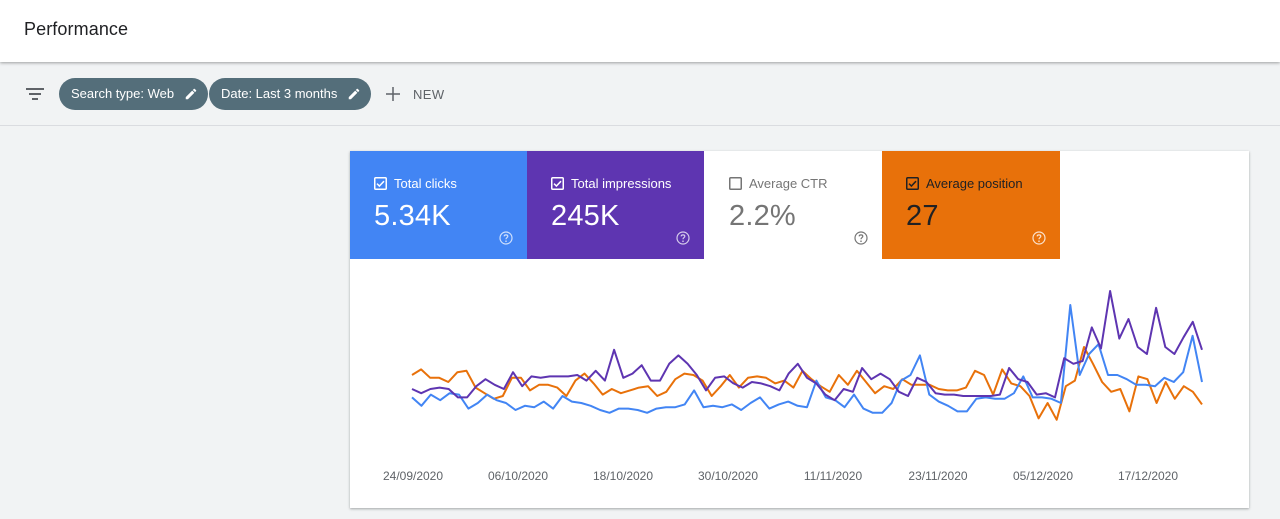 Image resolution: width=1280 pixels, height=519 pixels. Describe the element at coordinates (393, 94) in the screenshot. I see `plus-icon` at that location.